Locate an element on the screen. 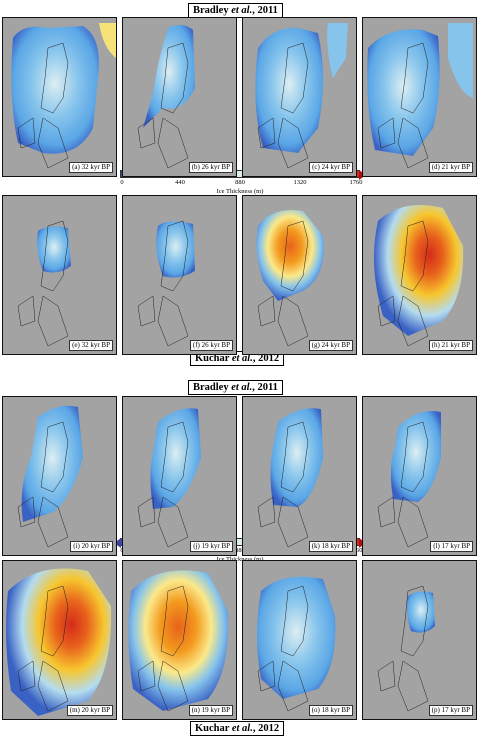 The image size is (480, 736). map-panel-p: (p) 17 kyr BP is located at coordinates (419, 640).